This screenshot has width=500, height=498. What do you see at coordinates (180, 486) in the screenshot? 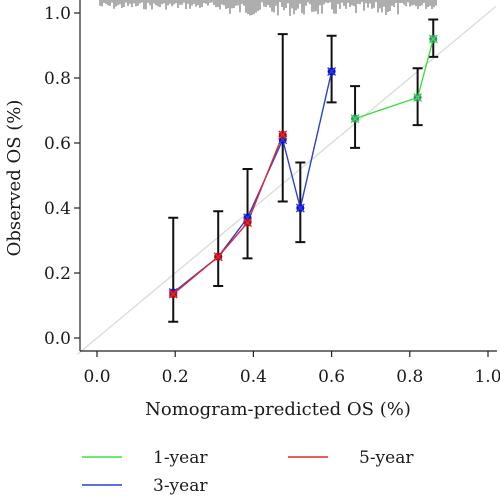
I see `legend-label-3-year: 3-year` at bounding box center [180, 486].